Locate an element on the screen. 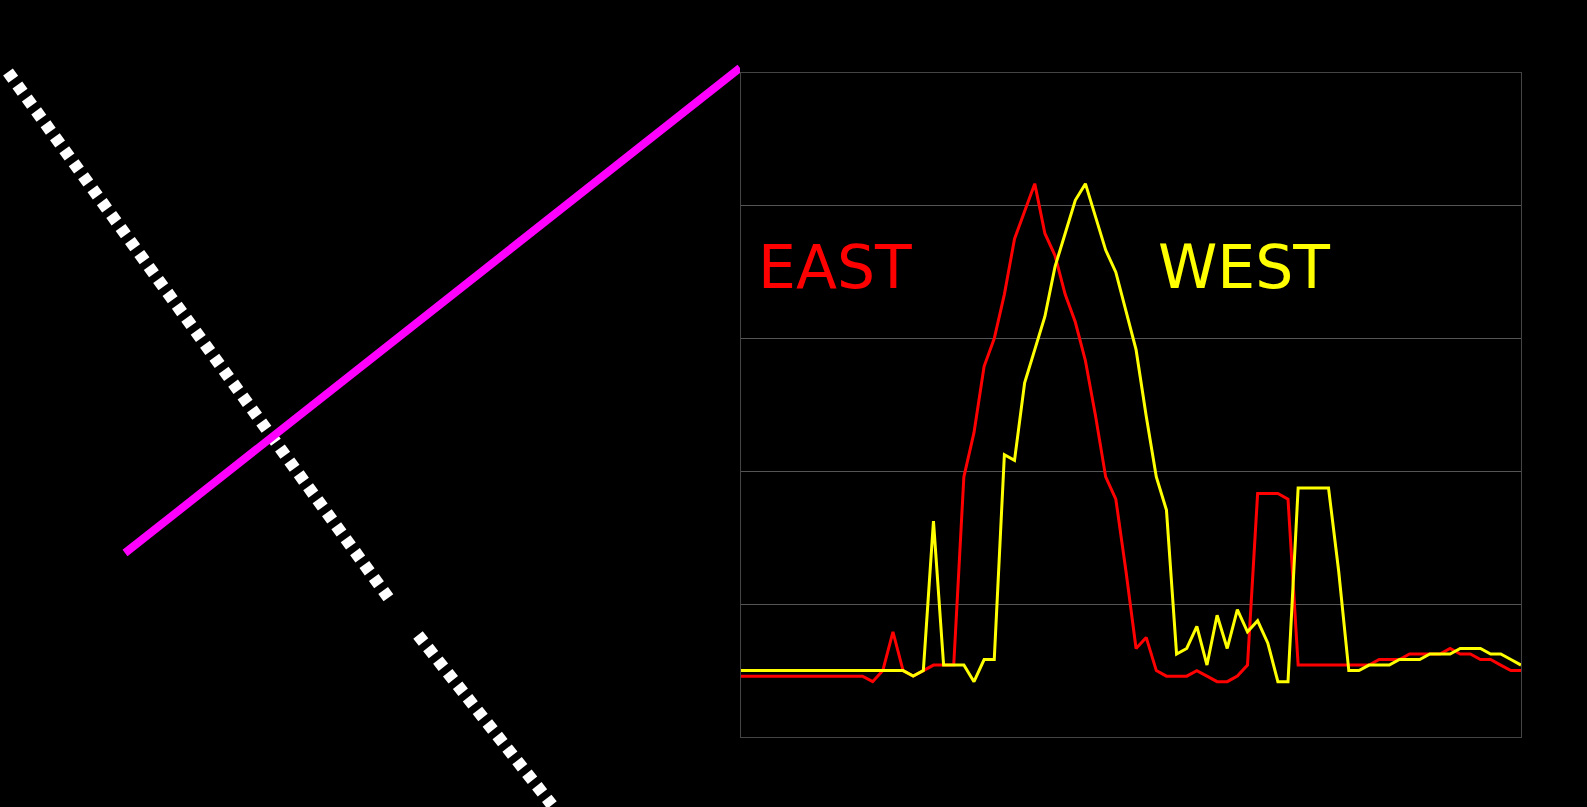  series-label: EAST is located at coordinates (835, 267).